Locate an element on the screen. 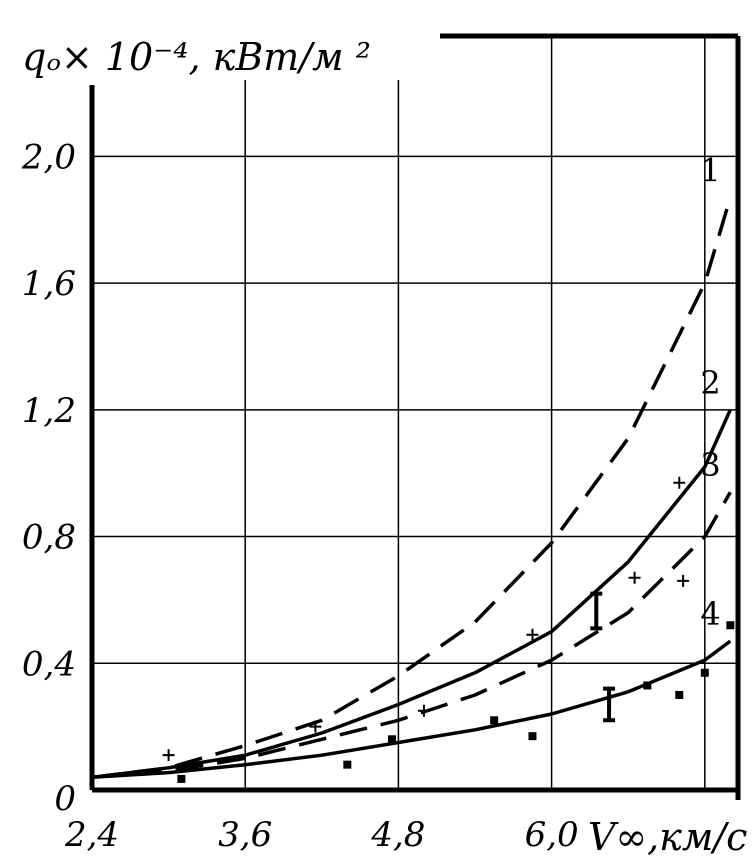  series-label-2: 2 is located at coordinates (710, 383).